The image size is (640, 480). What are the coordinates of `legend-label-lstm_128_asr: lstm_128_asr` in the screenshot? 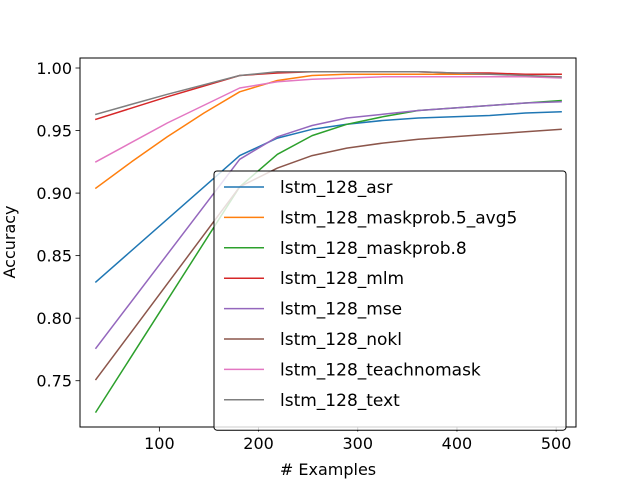 It's located at (336, 188).